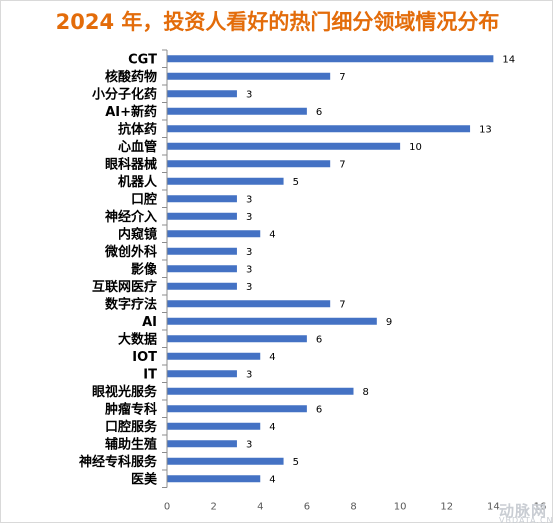 Image resolution: width=555 pixels, height=525 pixels. Describe the element at coordinates (165, 268) in the screenshot. I see `axes` at that location.